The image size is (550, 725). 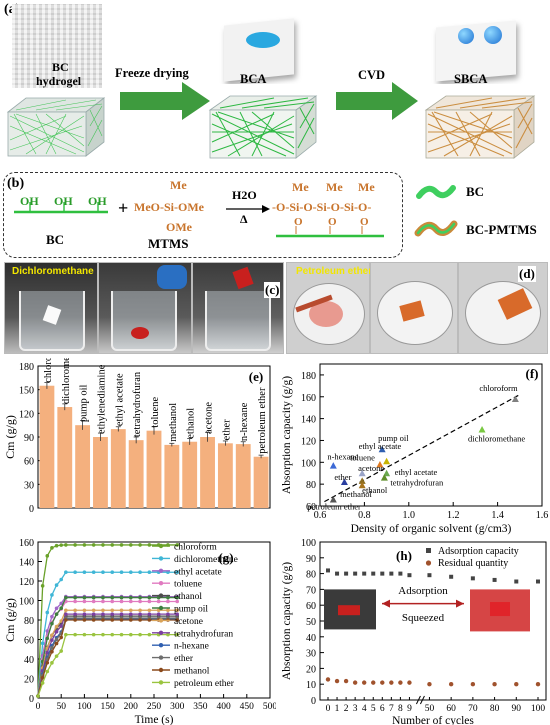 I want to click on panel-b-frame, so click(x=203, y=215).